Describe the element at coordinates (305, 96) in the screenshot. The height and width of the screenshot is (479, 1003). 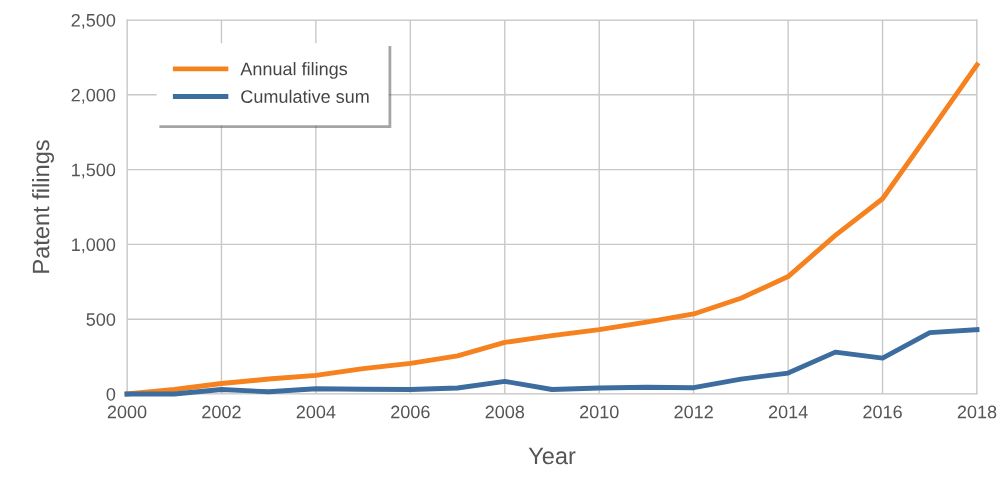
I see `legend-label: Cumulative sum` at that location.